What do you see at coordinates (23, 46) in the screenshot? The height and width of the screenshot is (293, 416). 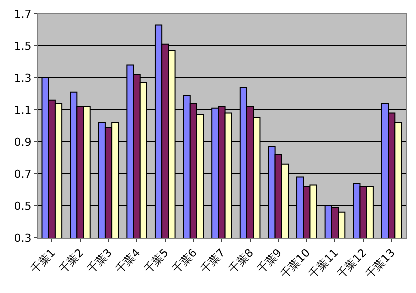 I see `y-tick-label: 1.5` at bounding box center [23, 46].